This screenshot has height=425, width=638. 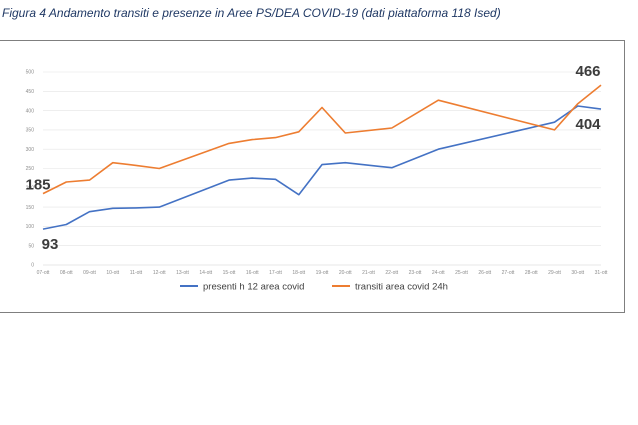 I want to click on x-tick-label: 30-ott, so click(x=577, y=273).